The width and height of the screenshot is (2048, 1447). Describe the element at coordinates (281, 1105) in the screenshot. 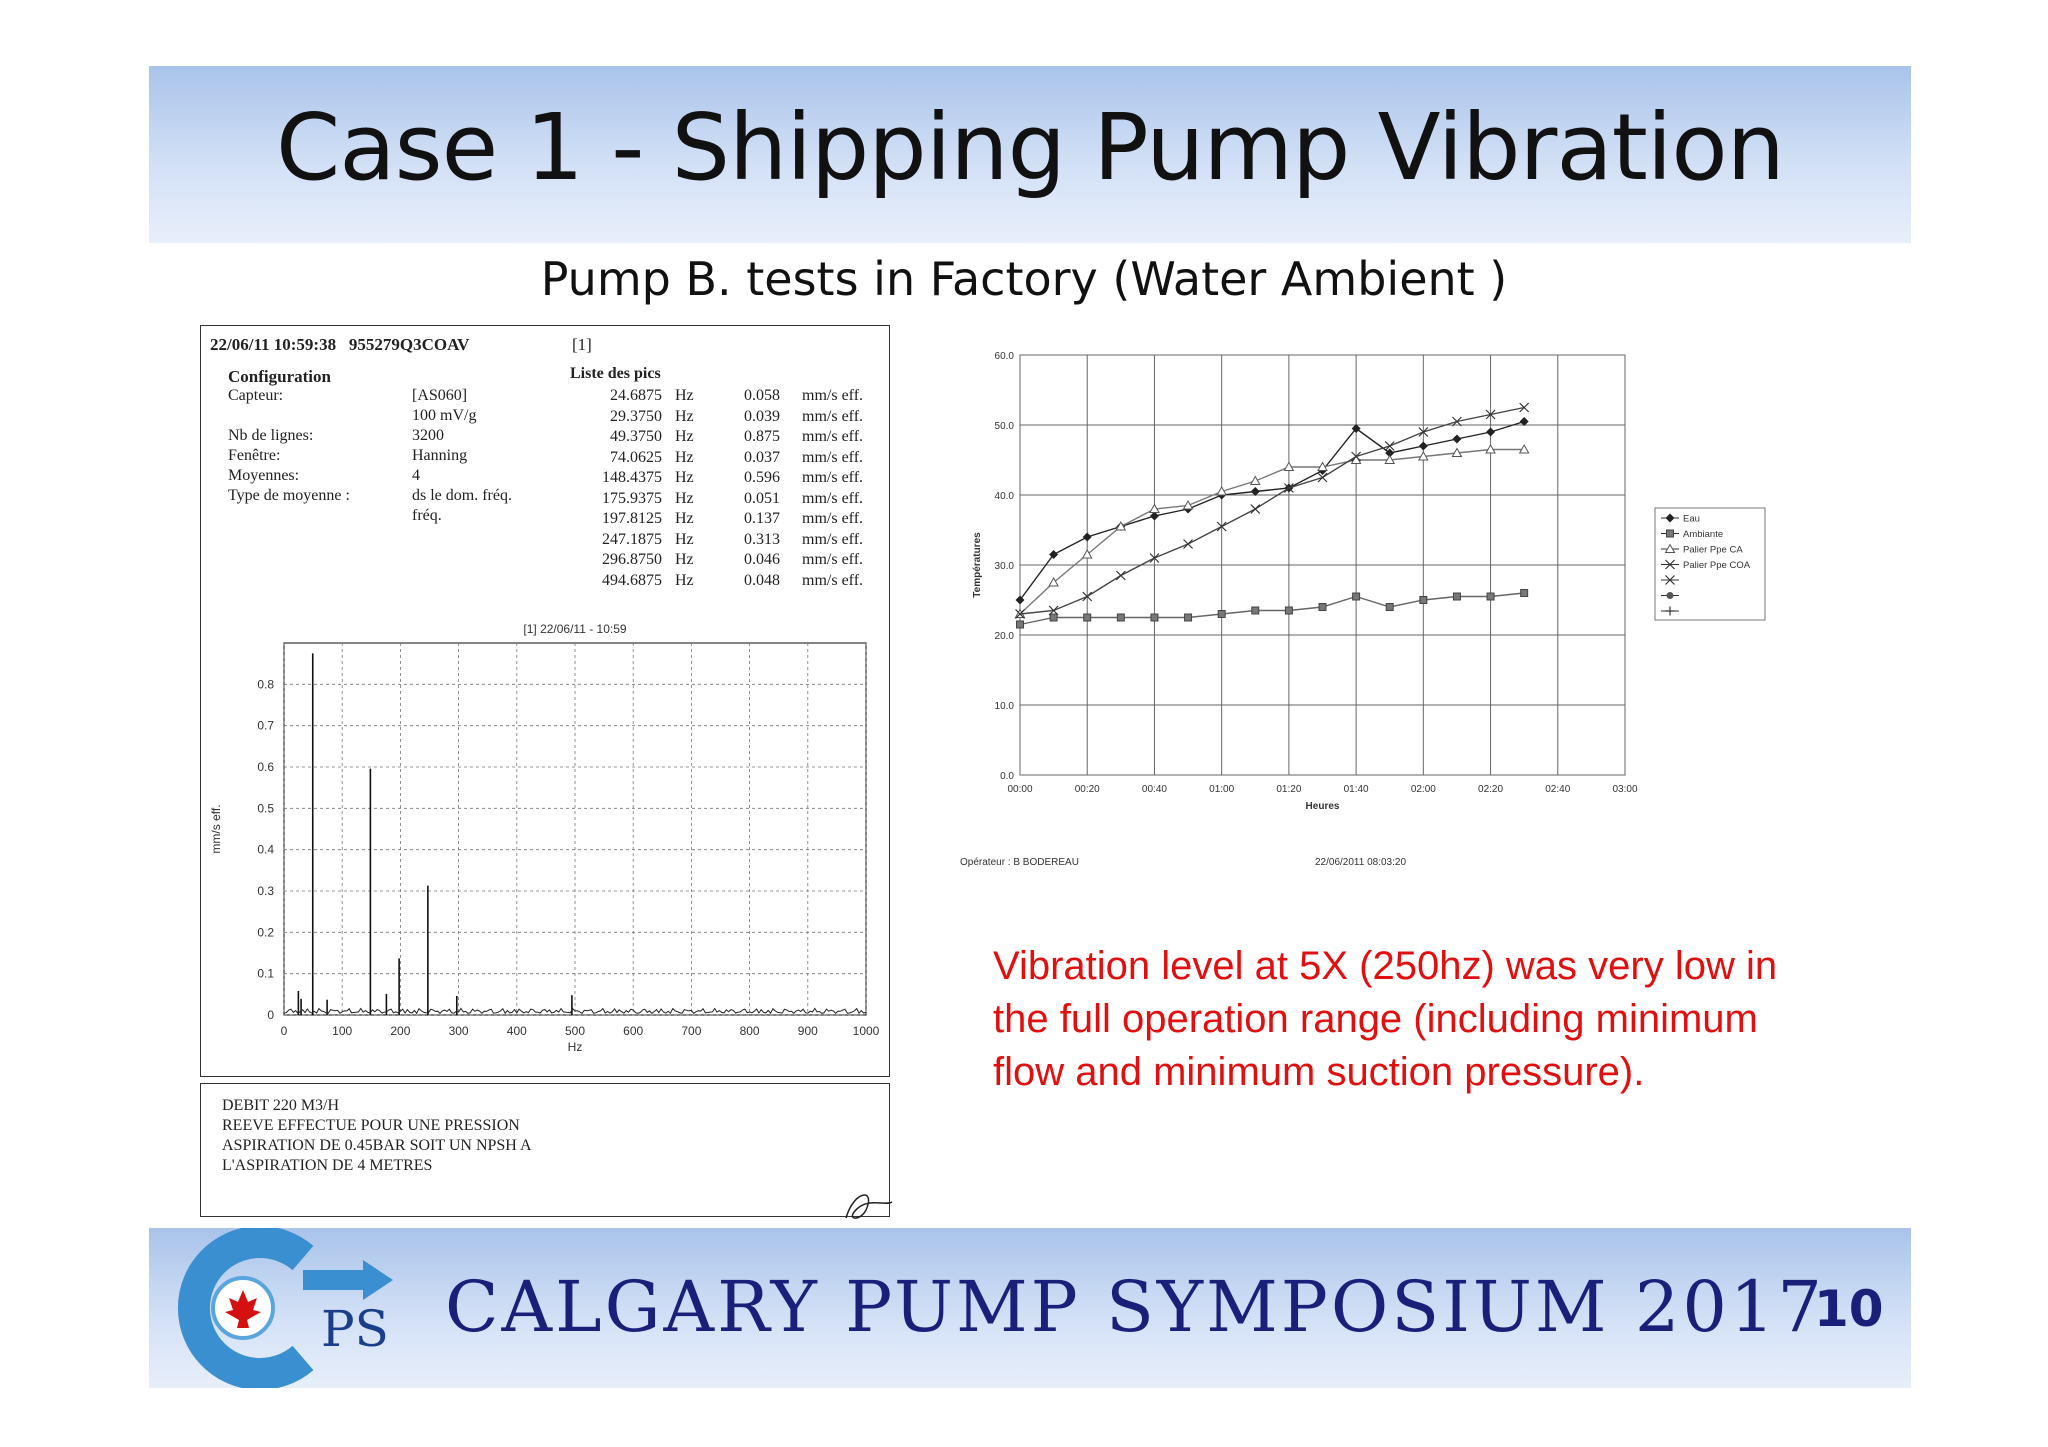

I see `note-line: DEBIT 220 M3/H` at that location.